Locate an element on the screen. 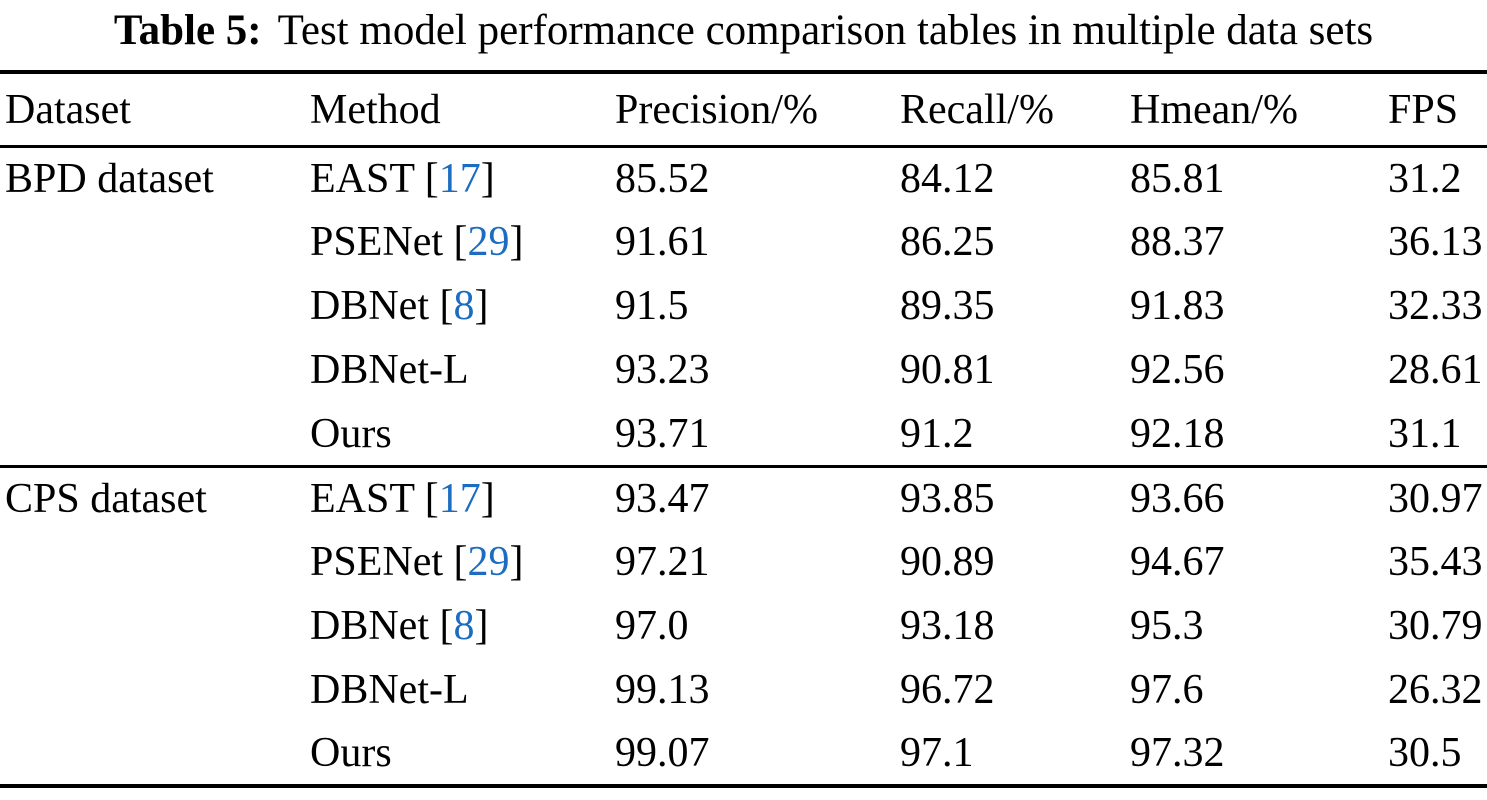  precision-value: 99.13 is located at coordinates (662, 690).